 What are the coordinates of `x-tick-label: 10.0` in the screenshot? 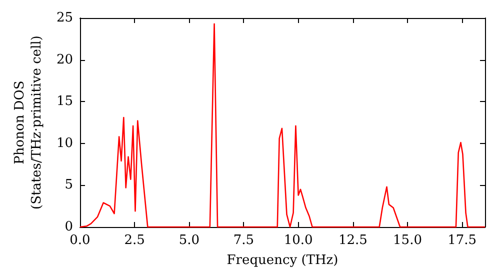 It's located at (298, 240).